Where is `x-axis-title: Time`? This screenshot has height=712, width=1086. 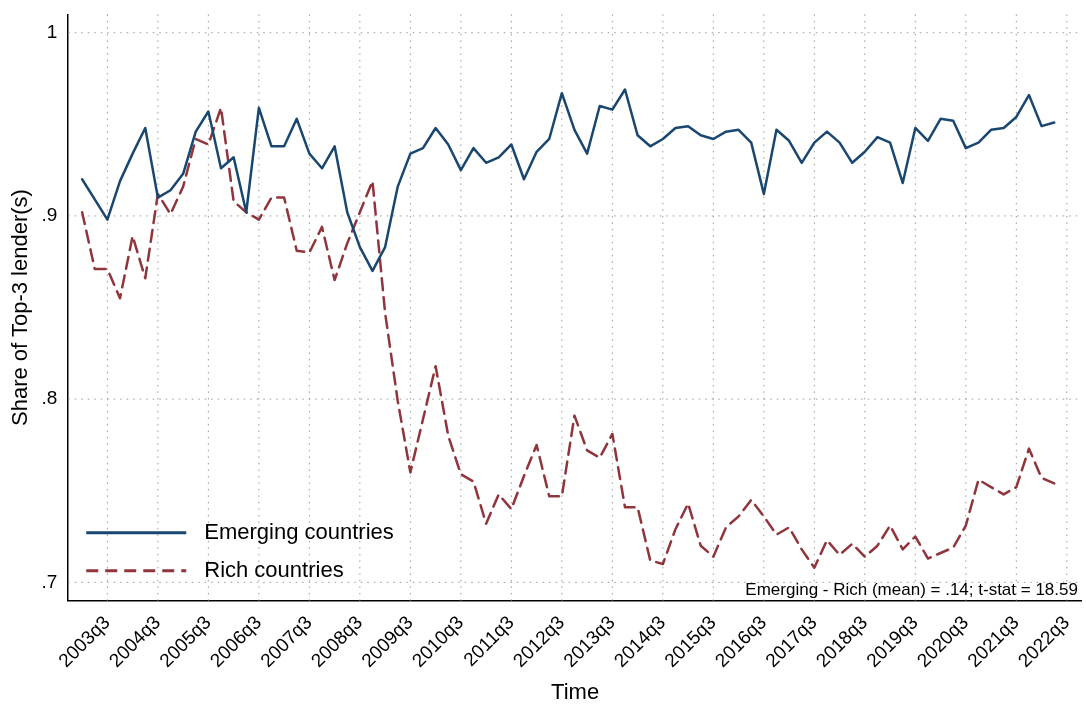 x-axis-title: Time is located at coordinates (575, 691).